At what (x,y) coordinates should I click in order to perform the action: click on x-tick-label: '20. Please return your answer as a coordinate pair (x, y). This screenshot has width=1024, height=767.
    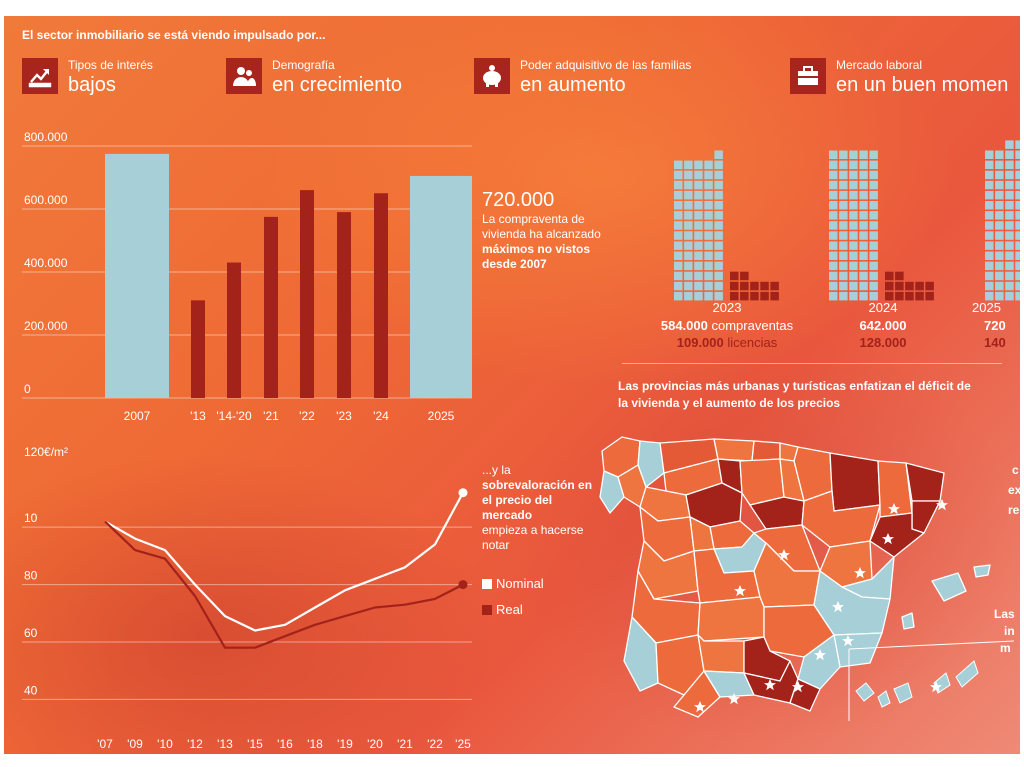
    Looking at the image, I should click on (375, 744).